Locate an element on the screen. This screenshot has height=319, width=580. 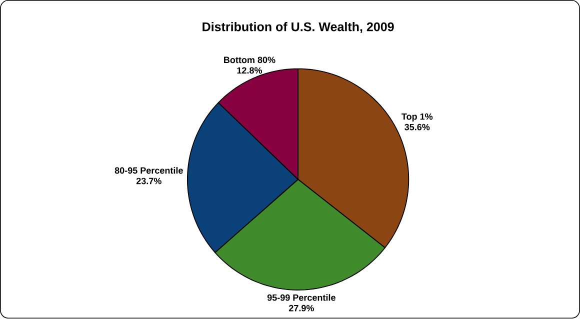
data-label: 12.8% is located at coordinates (249, 70).